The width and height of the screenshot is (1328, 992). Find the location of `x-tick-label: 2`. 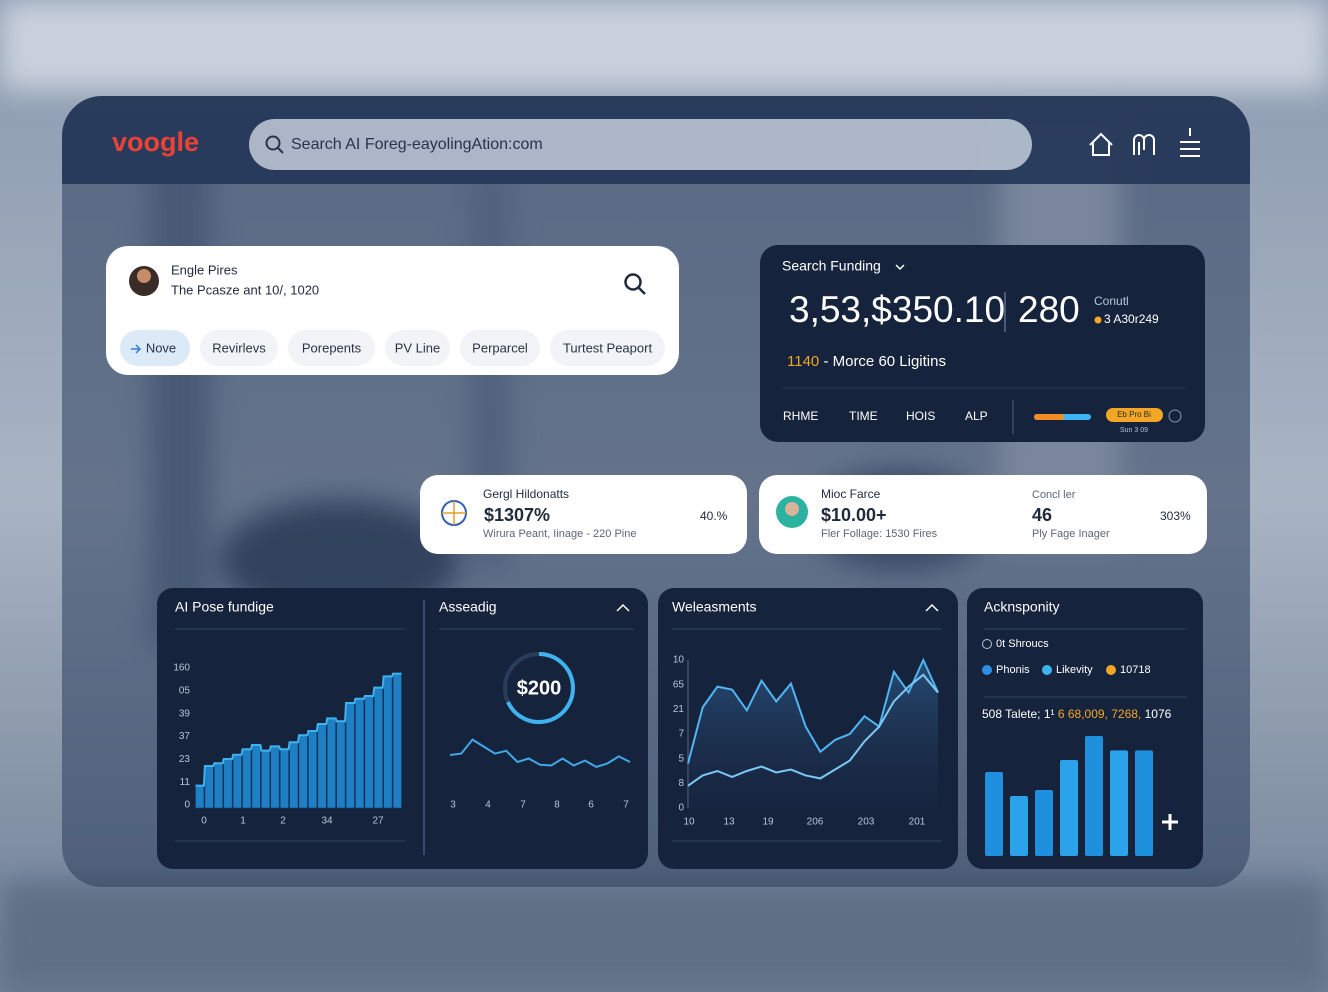

x-tick-label: 2 is located at coordinates (283, 821).